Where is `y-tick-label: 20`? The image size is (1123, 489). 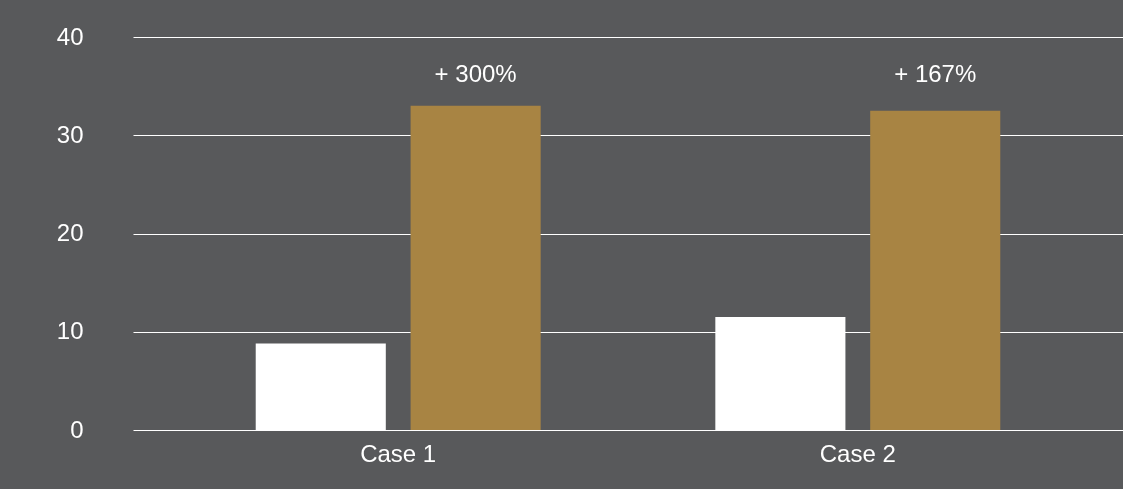
y-tick-label: 20 is located at coordinates (70, 232).